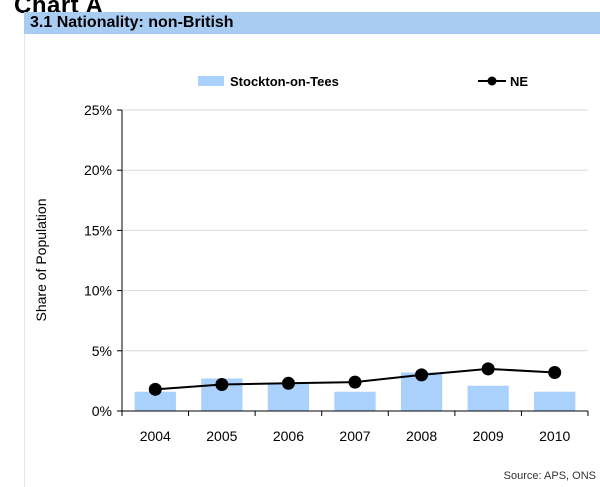 This screenshot has height=487, width=600. Describe the element at coordinates (98, 291) in the screenshot. I see `y-tick-label: 10%` at that location.